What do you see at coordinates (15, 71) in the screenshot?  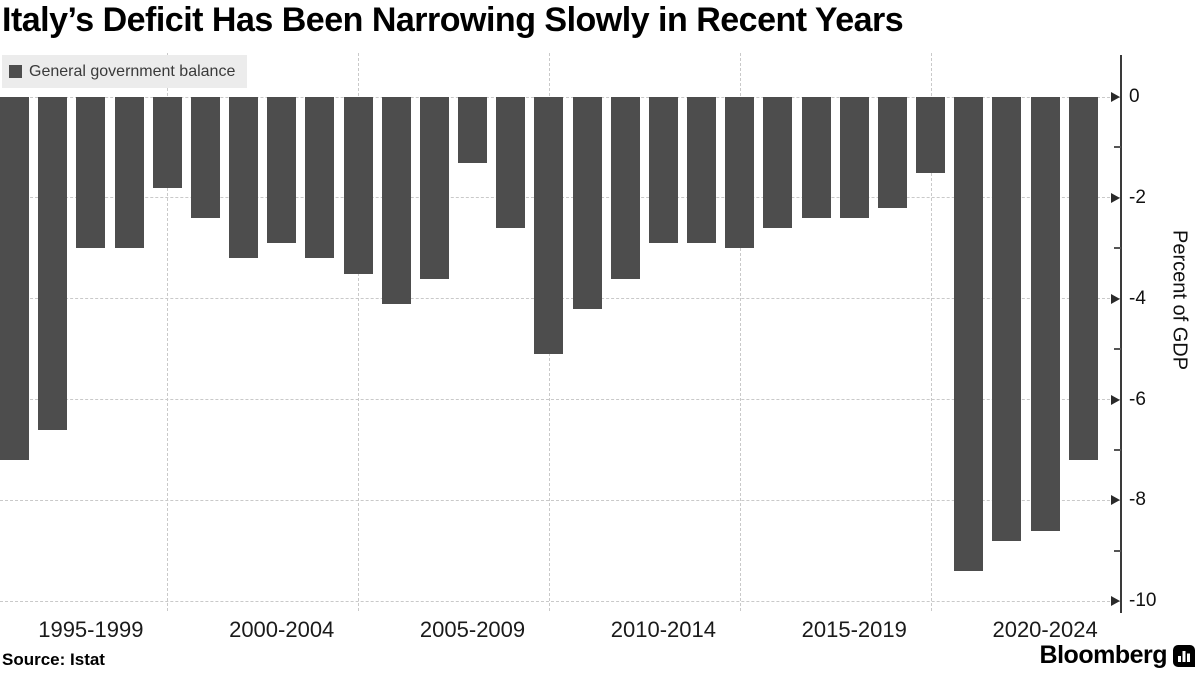 I see `legend-swatch-square-icon` at bounding box center [15, 71].